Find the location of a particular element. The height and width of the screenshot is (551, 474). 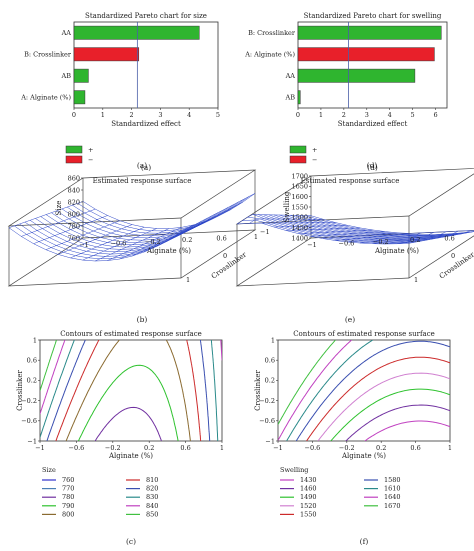

legend-label: 1460 is located at coordinates (308, 489).